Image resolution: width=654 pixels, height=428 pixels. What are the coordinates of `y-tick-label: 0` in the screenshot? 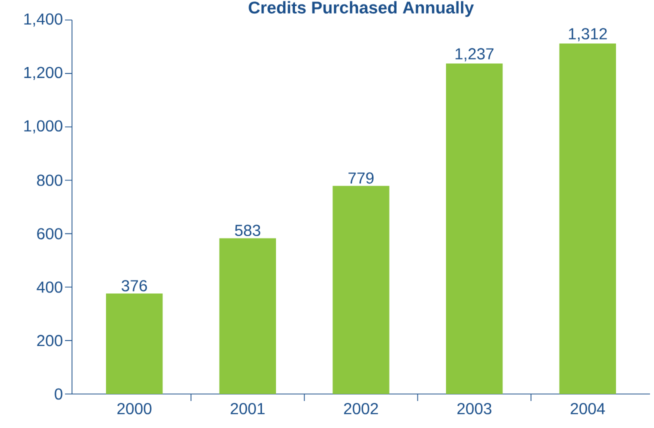 It's located at (58, 394).